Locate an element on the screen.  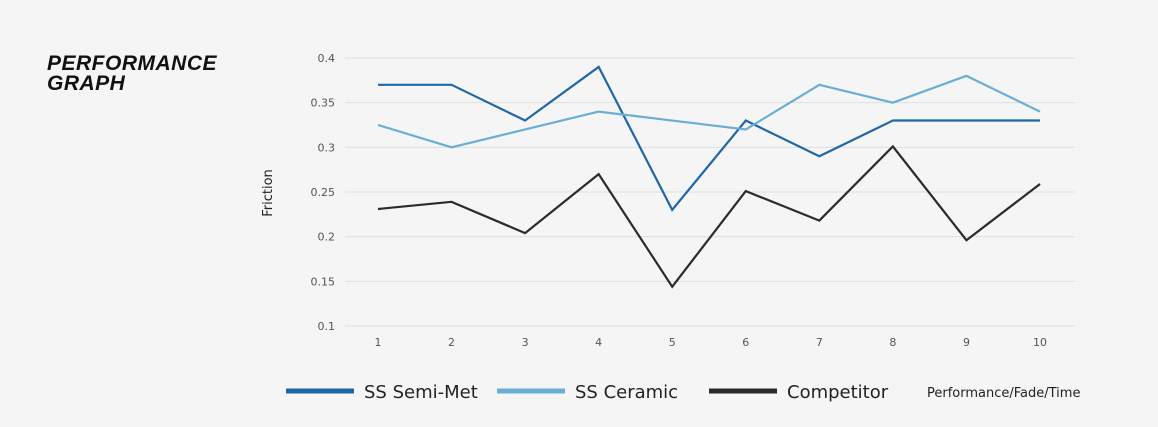
y-tick-label: 0.25 is located at coordinates (323, 192).